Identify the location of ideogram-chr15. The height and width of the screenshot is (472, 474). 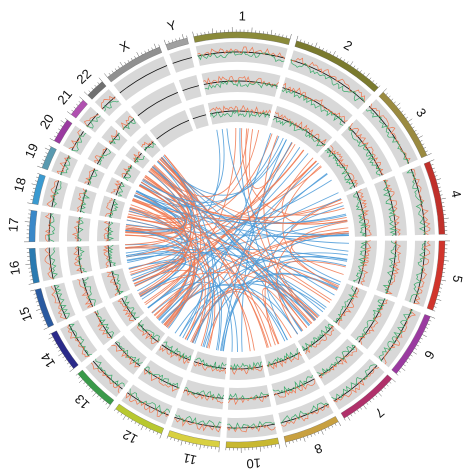
(44, 308).